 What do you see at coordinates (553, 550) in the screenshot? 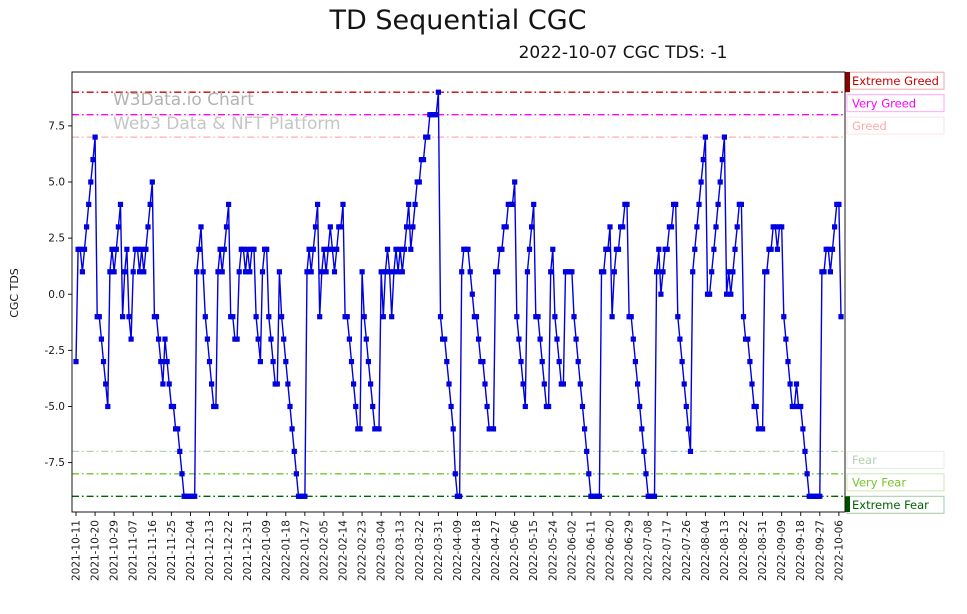
I see `x-tick-label: 2022-05-24` at bounding box center [553, 550].